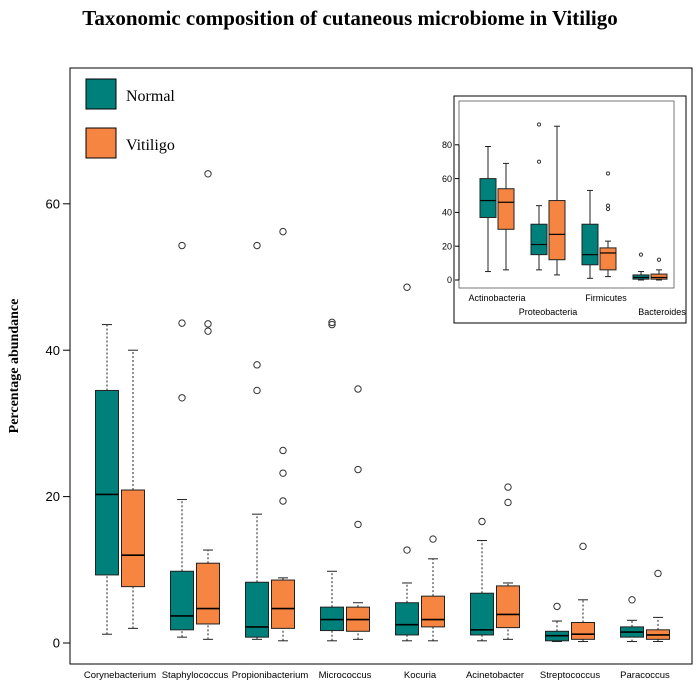 This screenshot has height=684, width=700. Describe the element at coordinates (130, 118) in the screenshot. I see `legend: Normal Vitiligo` at that location.